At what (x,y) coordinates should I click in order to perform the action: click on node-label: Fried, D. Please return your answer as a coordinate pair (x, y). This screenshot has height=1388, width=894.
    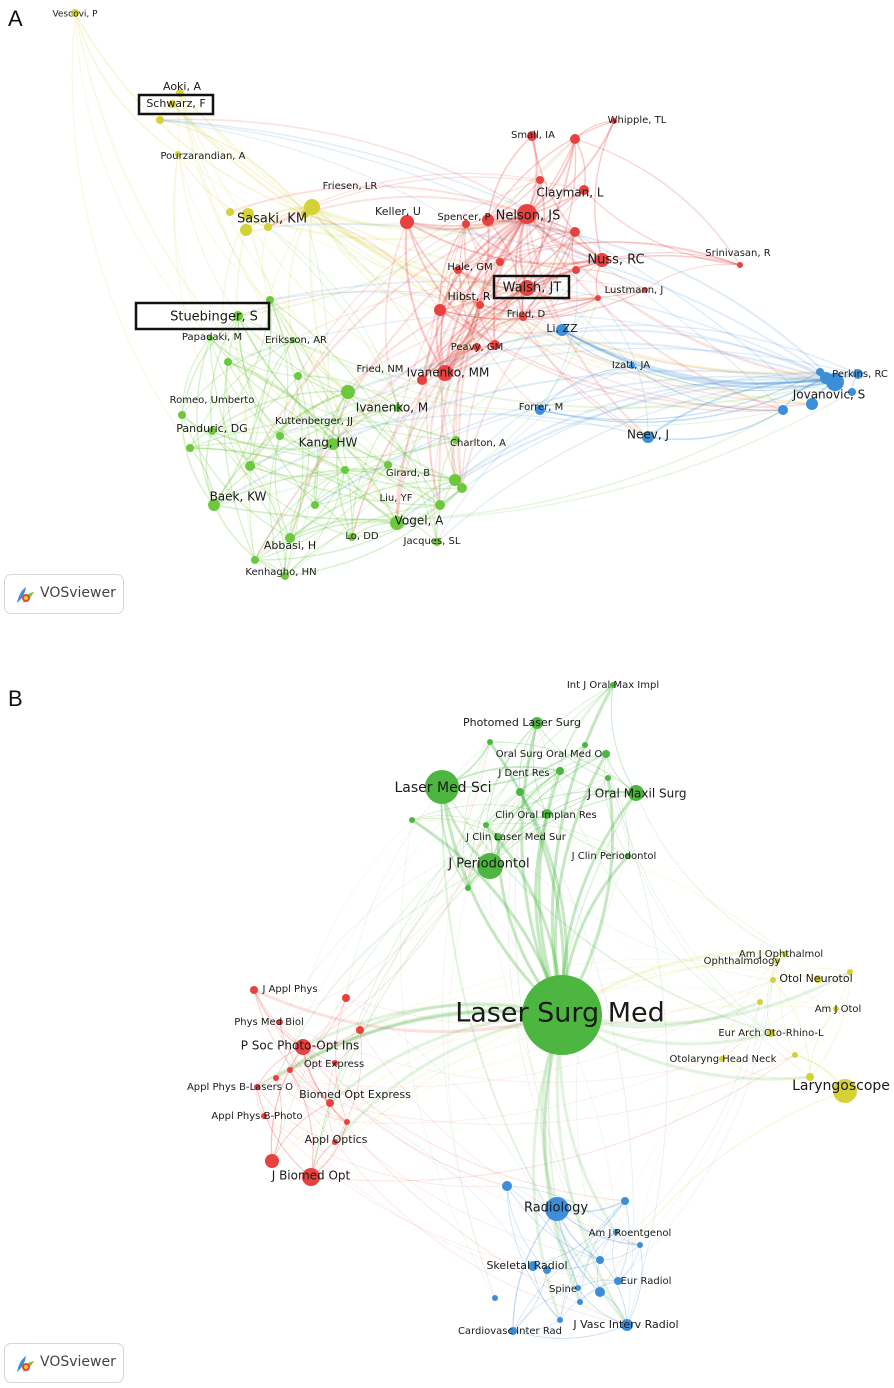
    Looking at the image, I should click on (526, 314).